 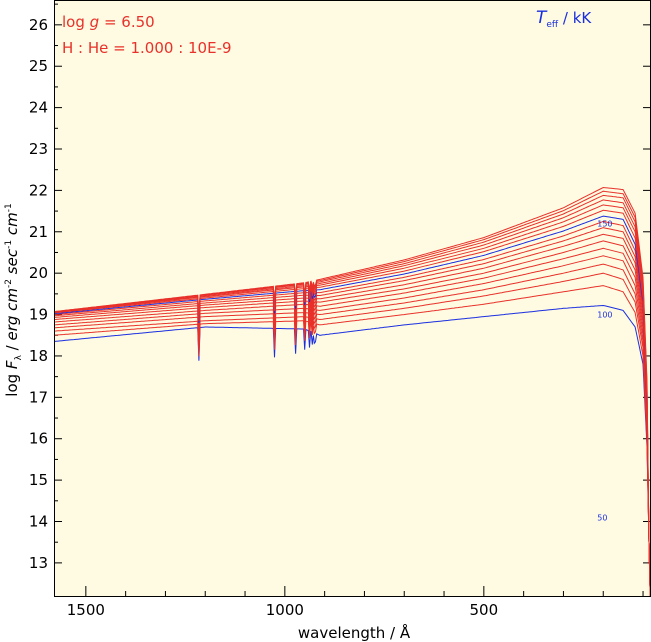 I want to click on y-tick-label: 24, so click(x=38, y=108).